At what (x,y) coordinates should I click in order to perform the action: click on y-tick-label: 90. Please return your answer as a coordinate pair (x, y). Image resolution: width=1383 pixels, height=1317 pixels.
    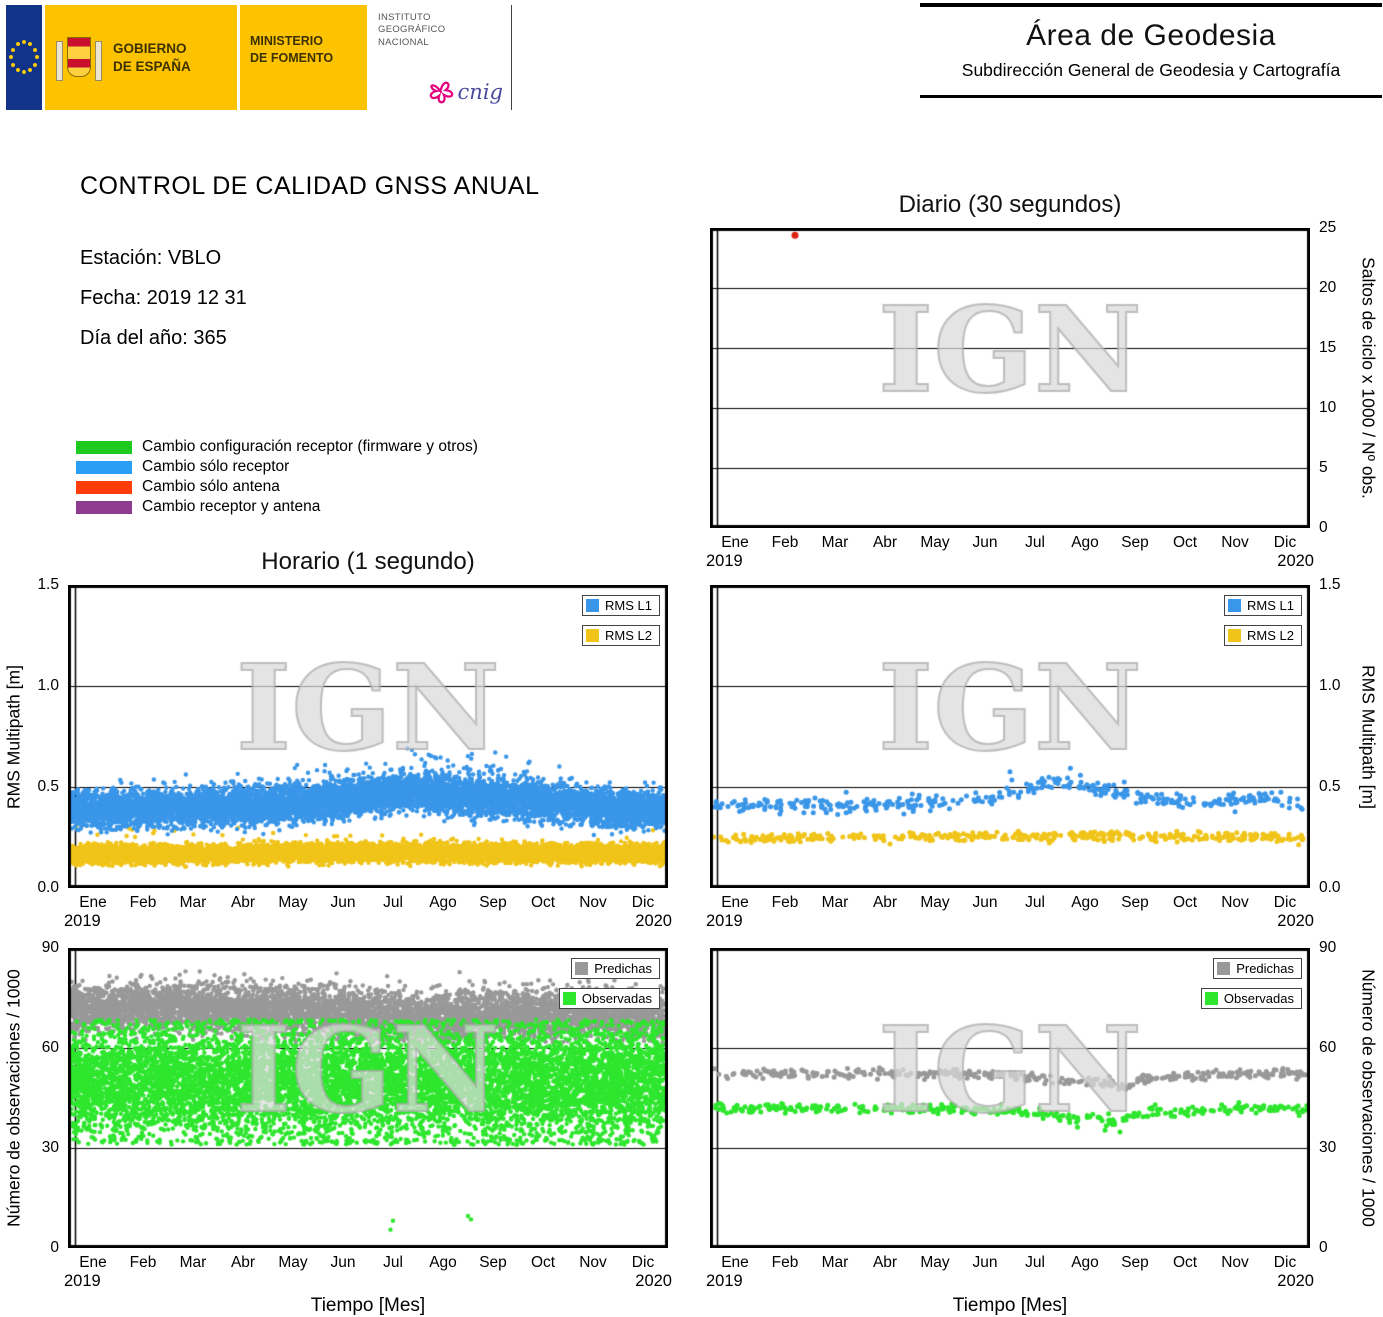
    Looking at the image, I should click on (50, 947).